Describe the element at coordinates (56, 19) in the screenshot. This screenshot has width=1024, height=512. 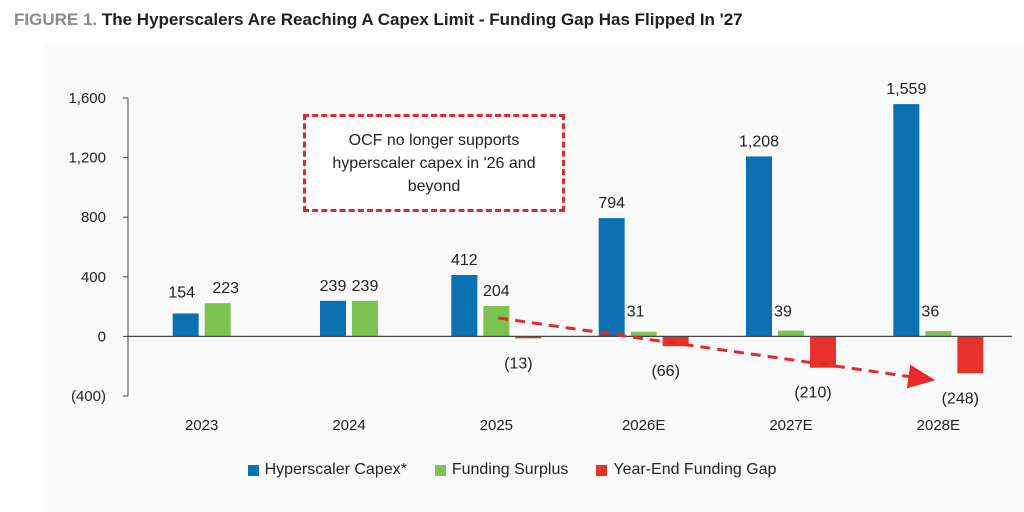
I see `figure-label: FIGURE 1.` at that location.